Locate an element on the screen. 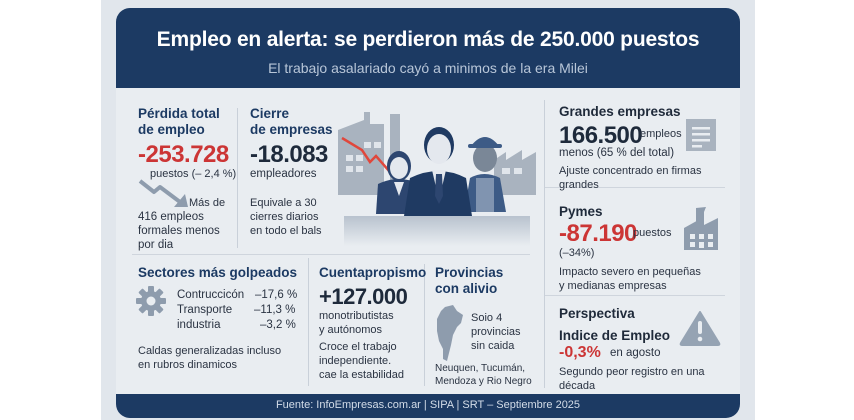 Image resolution: width=854 pixels, height=420 pixels. sector-row-value: –3,2 % is located at coordinates (278, 325).